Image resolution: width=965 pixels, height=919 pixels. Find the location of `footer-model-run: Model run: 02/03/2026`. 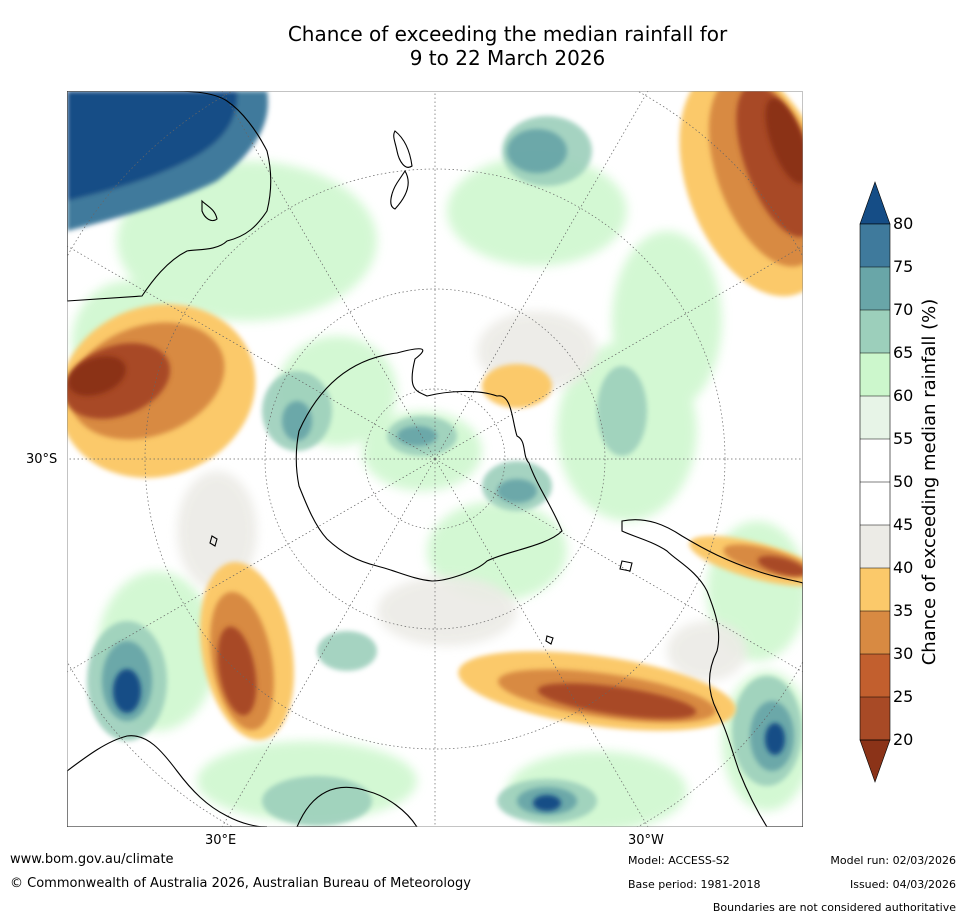

footer-model-run: Model run: 02/03/2026 is located at coordinates (893, 860).